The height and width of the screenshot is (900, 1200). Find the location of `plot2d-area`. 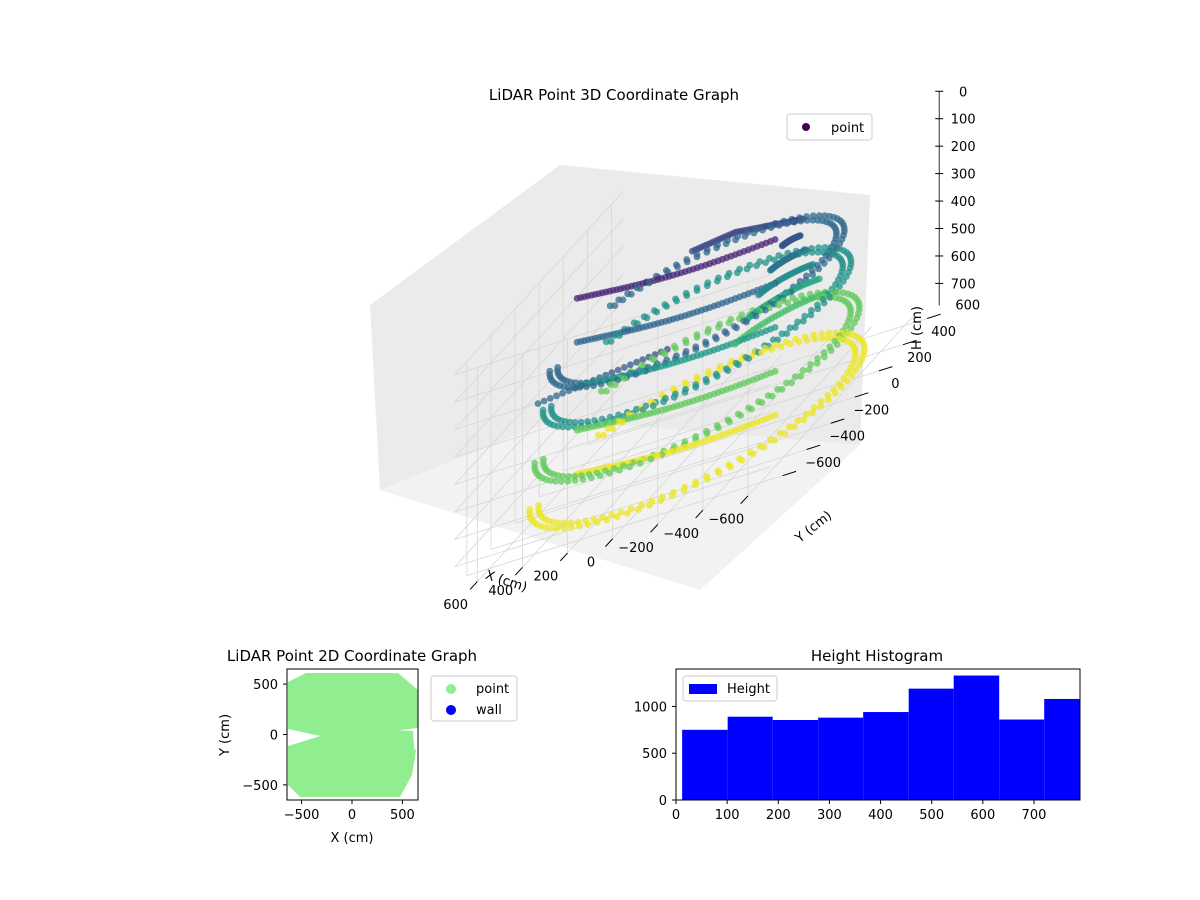

plot2d-area is located at coordinates (352, 734).